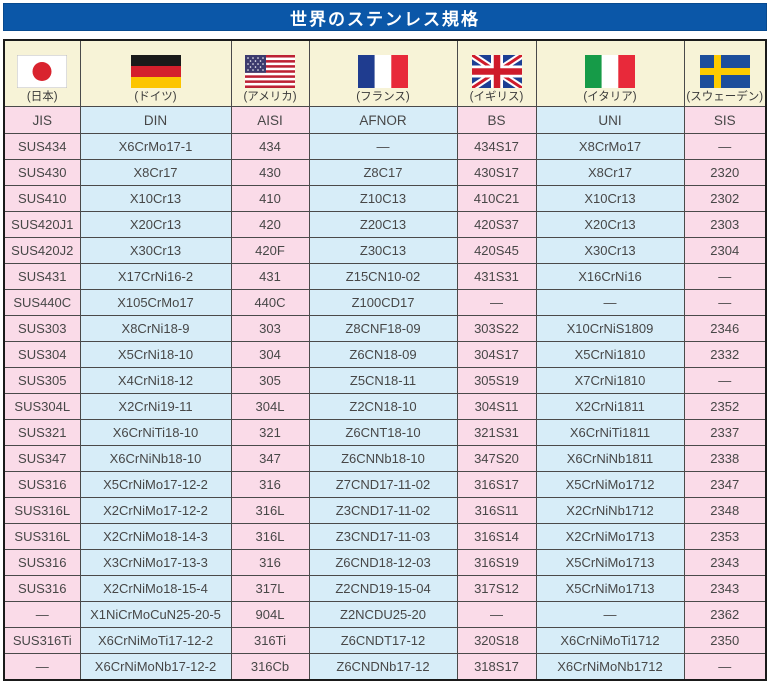 This screenshot has height=695, width=770. What do you see at coordinates (725, 120) in the screenshot?
I see `standard-header-sis: SIS` at bounding box center [725, 120].